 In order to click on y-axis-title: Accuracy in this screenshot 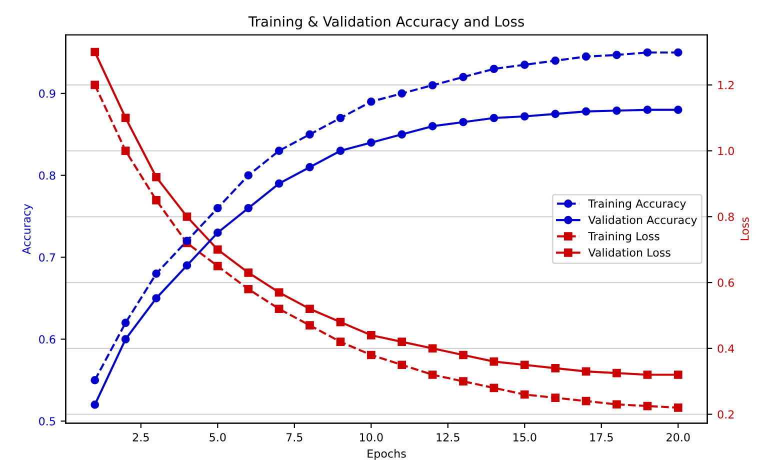, I will do `click(27, 229)`.